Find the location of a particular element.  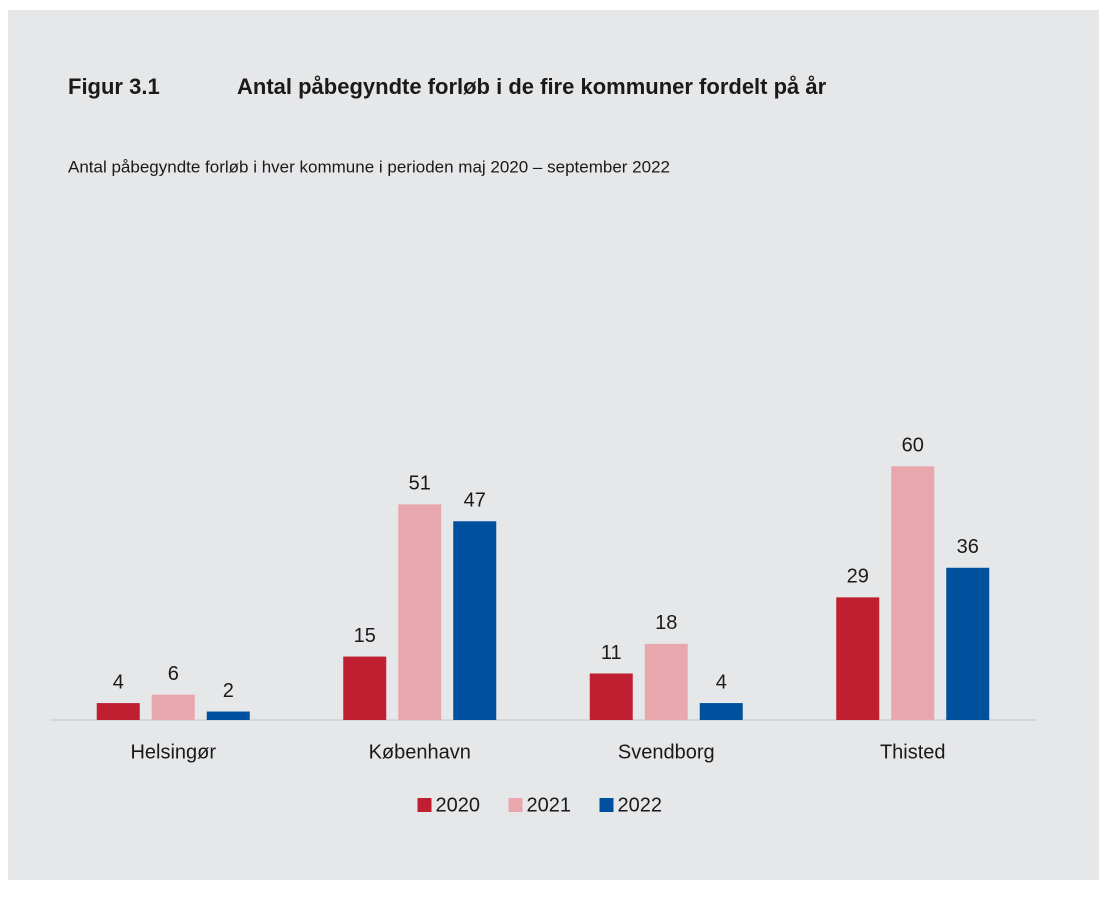

legend-label: 2021 is located at coordinates (549, 805).